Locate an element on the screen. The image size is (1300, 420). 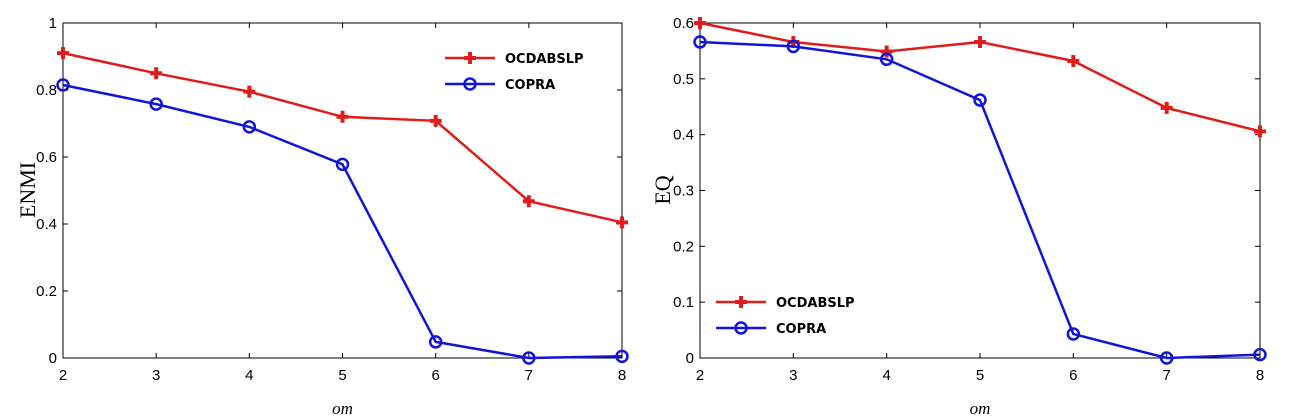
y-tick-label: 0.3 is located at coordinates (683, 191).